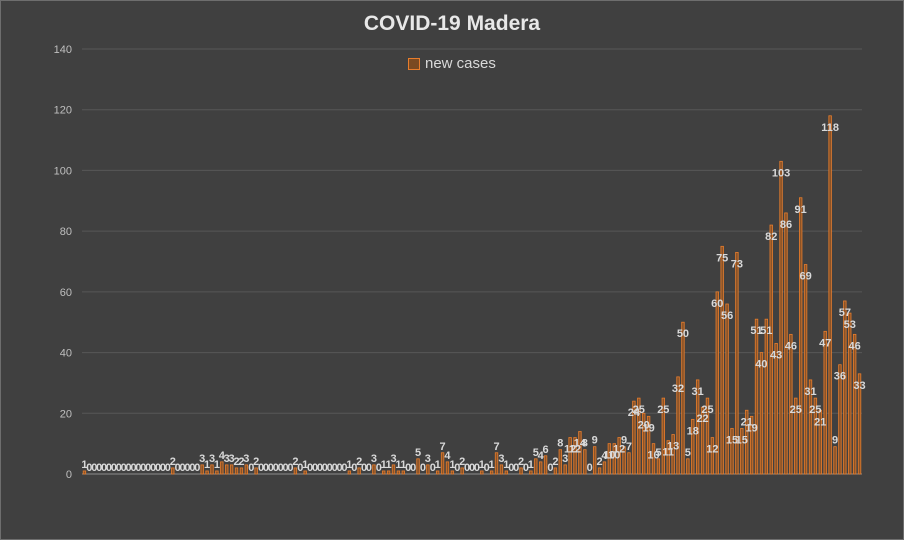  I want to click on data-label: 57, so click(845, 313).